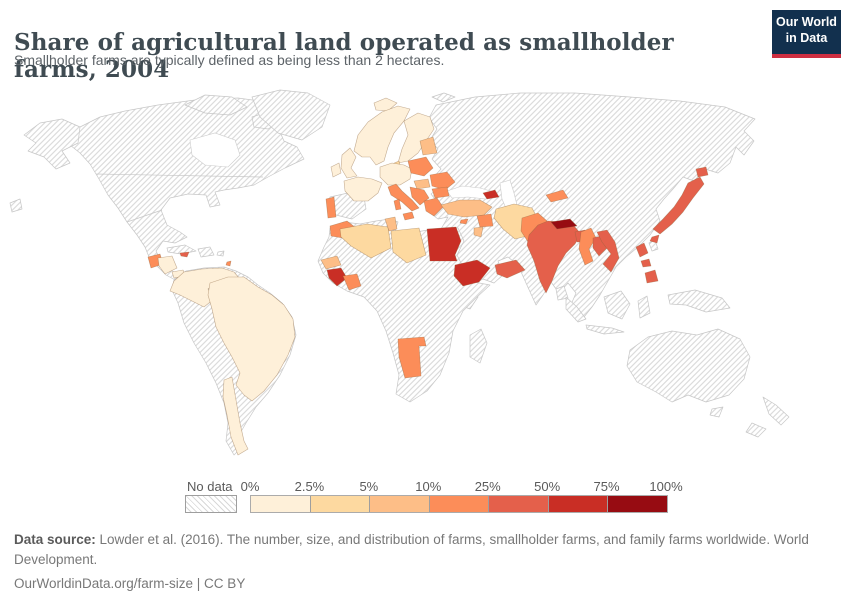 This screenshot has height=600, width=850. I want to click on country-jamaica, so click(184, 254).